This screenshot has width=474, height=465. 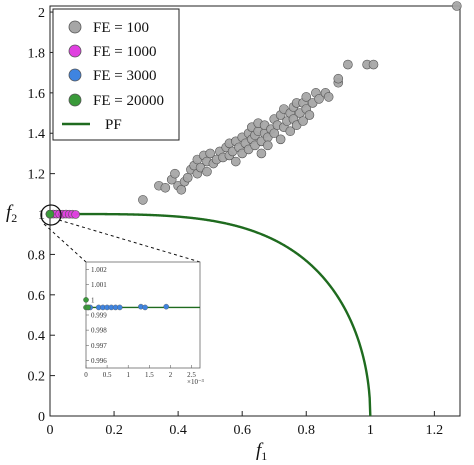 What do you see at coordinates (37, 94) in the screenshot?
I see `y-tick-label: 1.6` at bounding box center [37, 94].